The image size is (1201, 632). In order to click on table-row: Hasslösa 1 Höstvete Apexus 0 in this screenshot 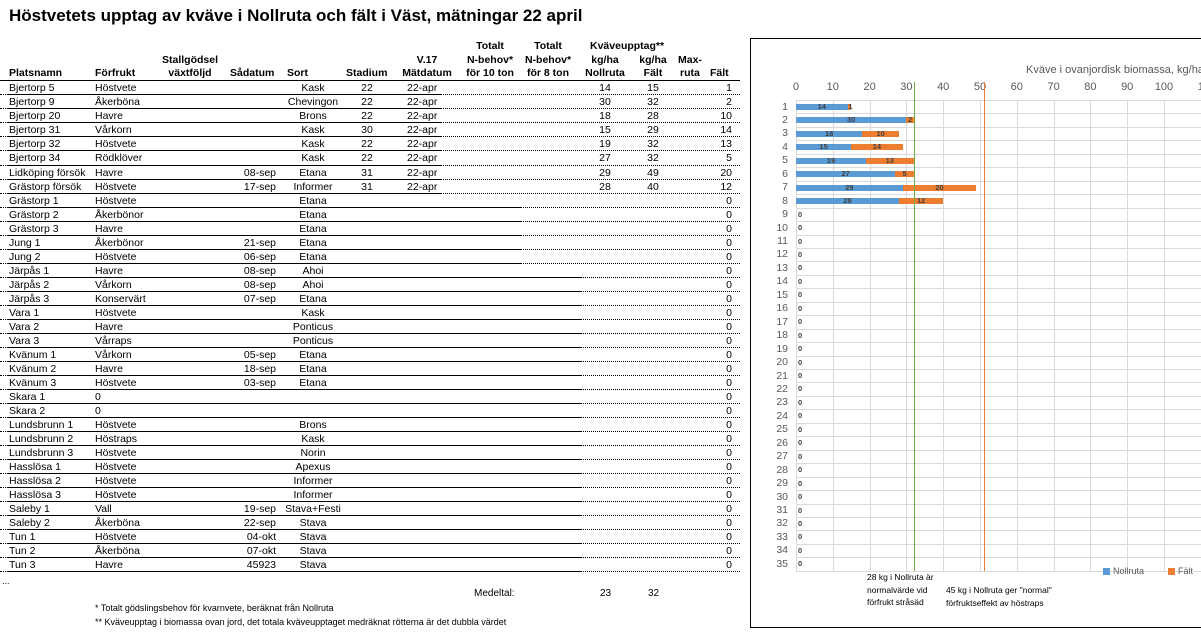, I will do `click(370, 467)`.